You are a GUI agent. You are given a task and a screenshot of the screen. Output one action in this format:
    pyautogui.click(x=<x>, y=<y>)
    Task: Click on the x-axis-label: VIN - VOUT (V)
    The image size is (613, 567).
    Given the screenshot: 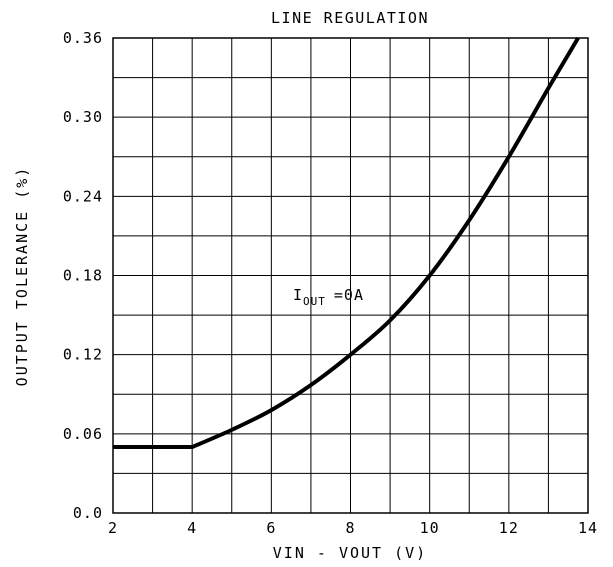 What is the action you would take?
    pyautogui.click(x=350, y=553)
    